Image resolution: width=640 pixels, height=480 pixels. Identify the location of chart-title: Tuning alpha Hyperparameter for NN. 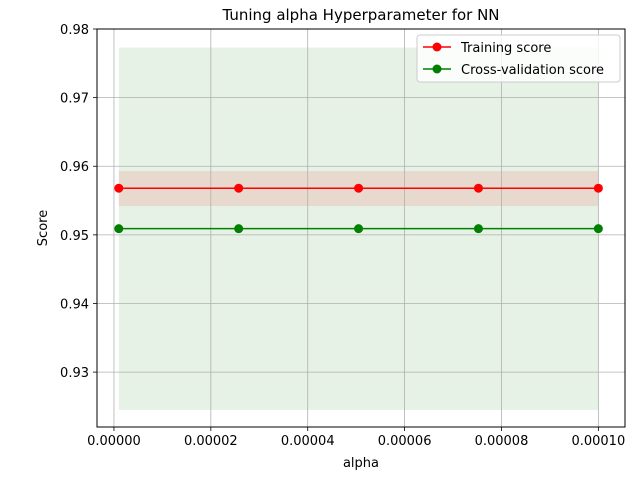
(360, 15).